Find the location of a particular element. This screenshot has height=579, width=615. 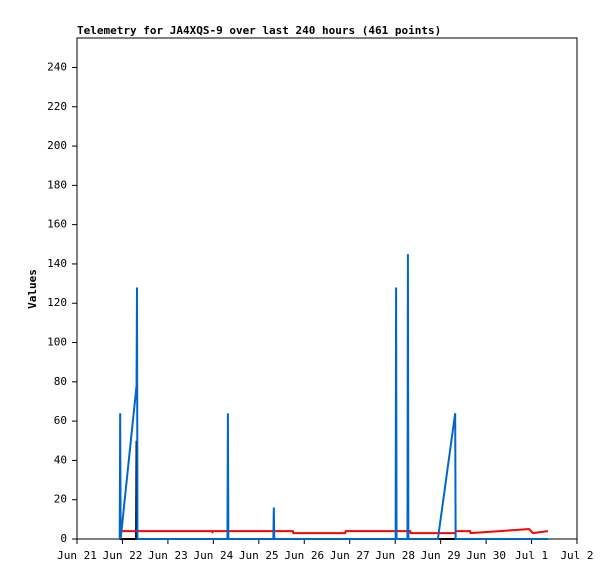

x-tick-label: Jun 27 is located at coordinates (350, 555).